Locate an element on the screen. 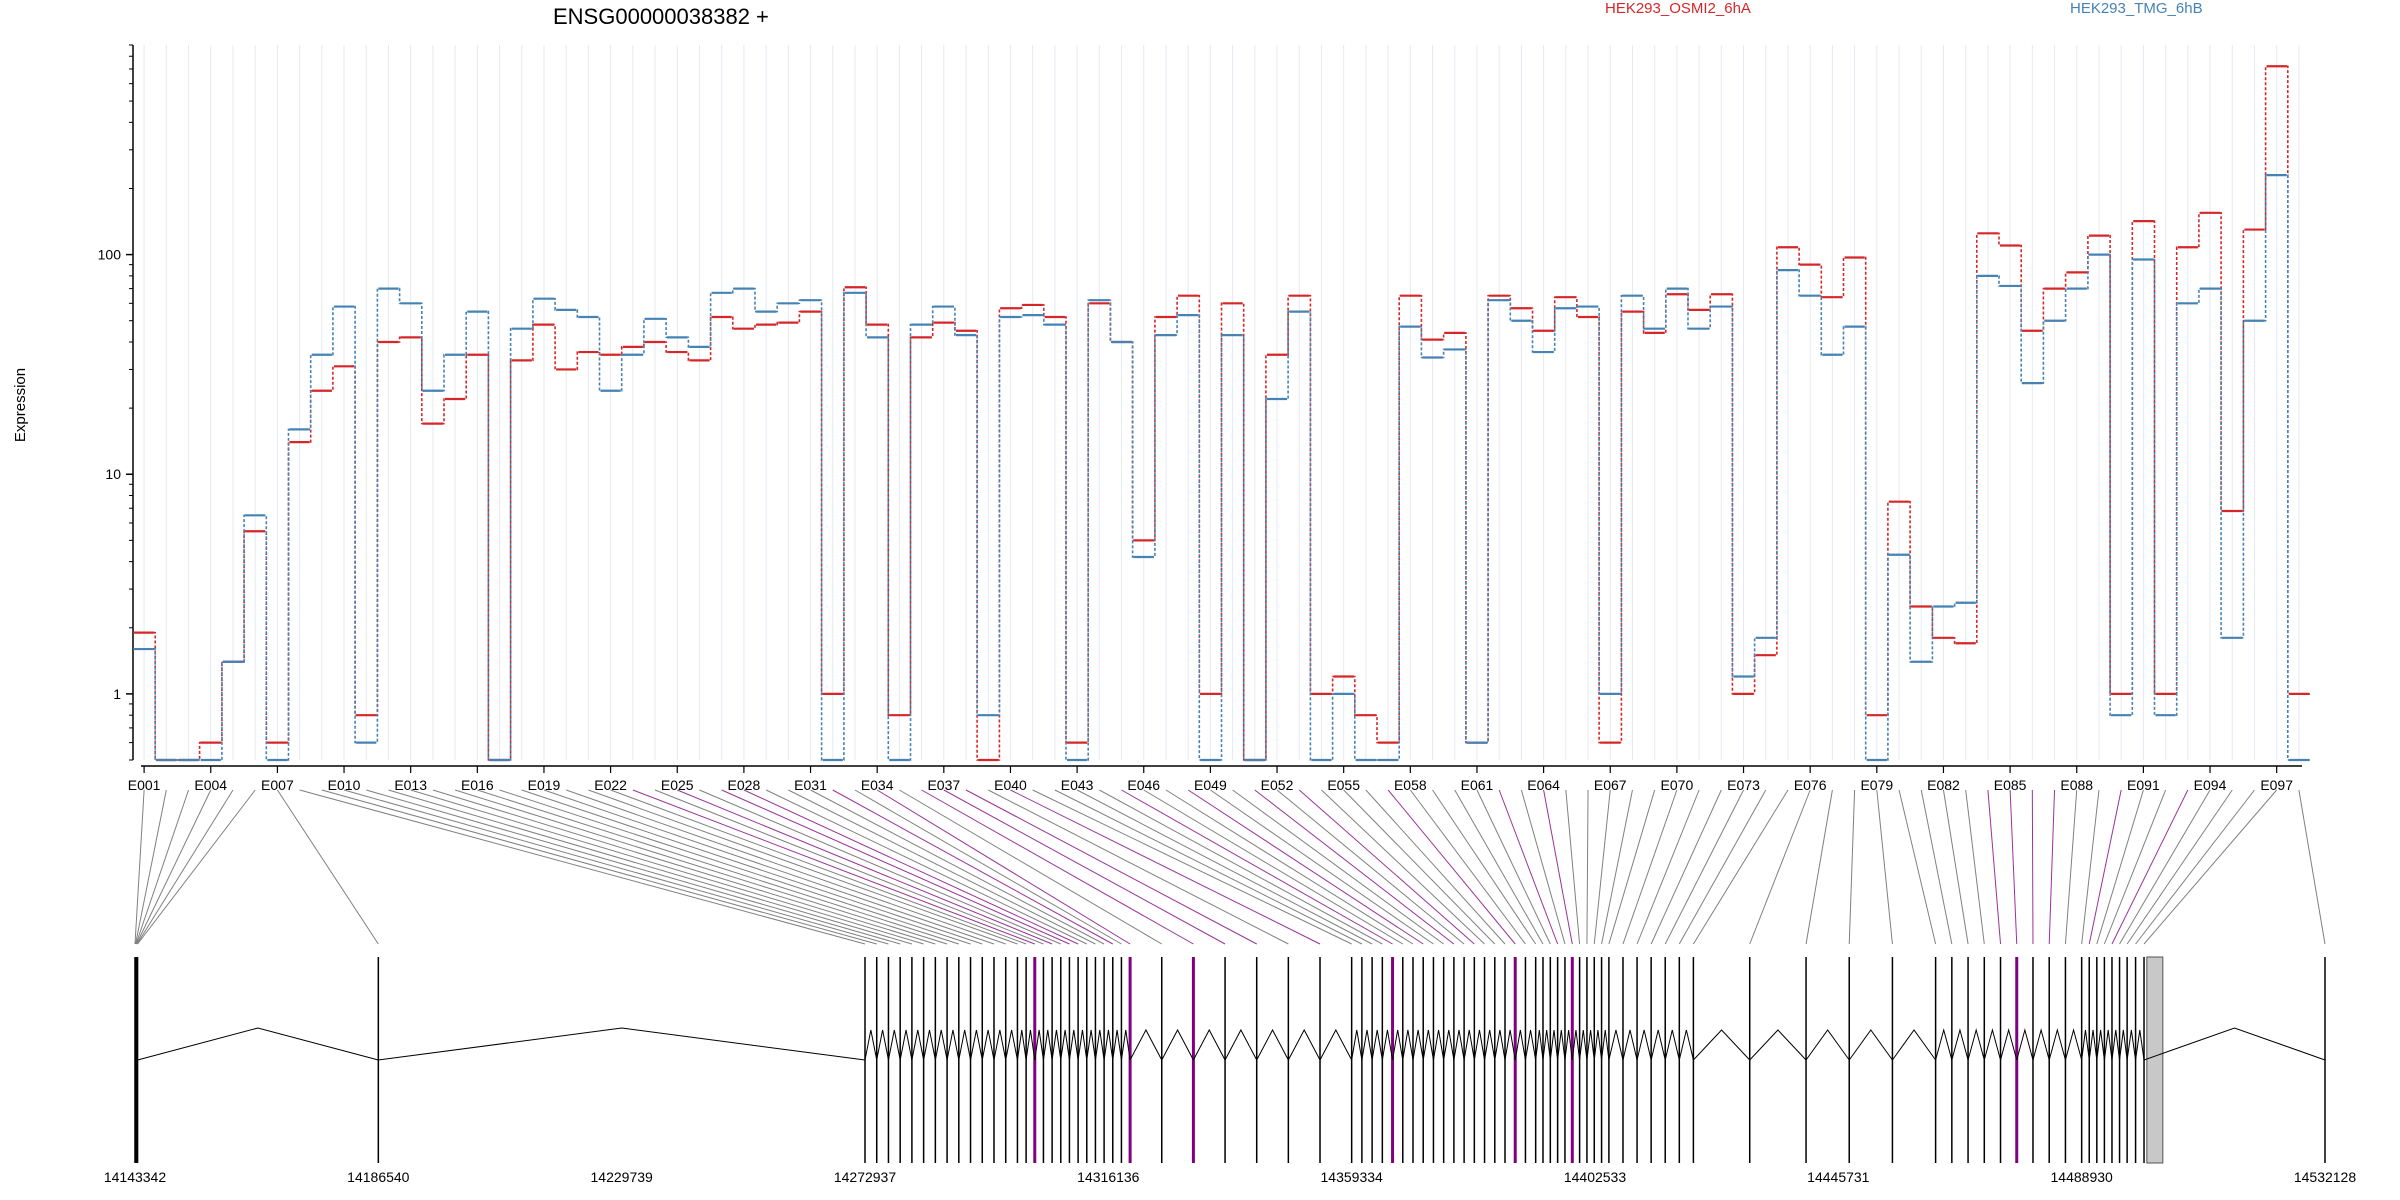  coordinate-label: 14445731 is located at coordinates (1838, 1177).